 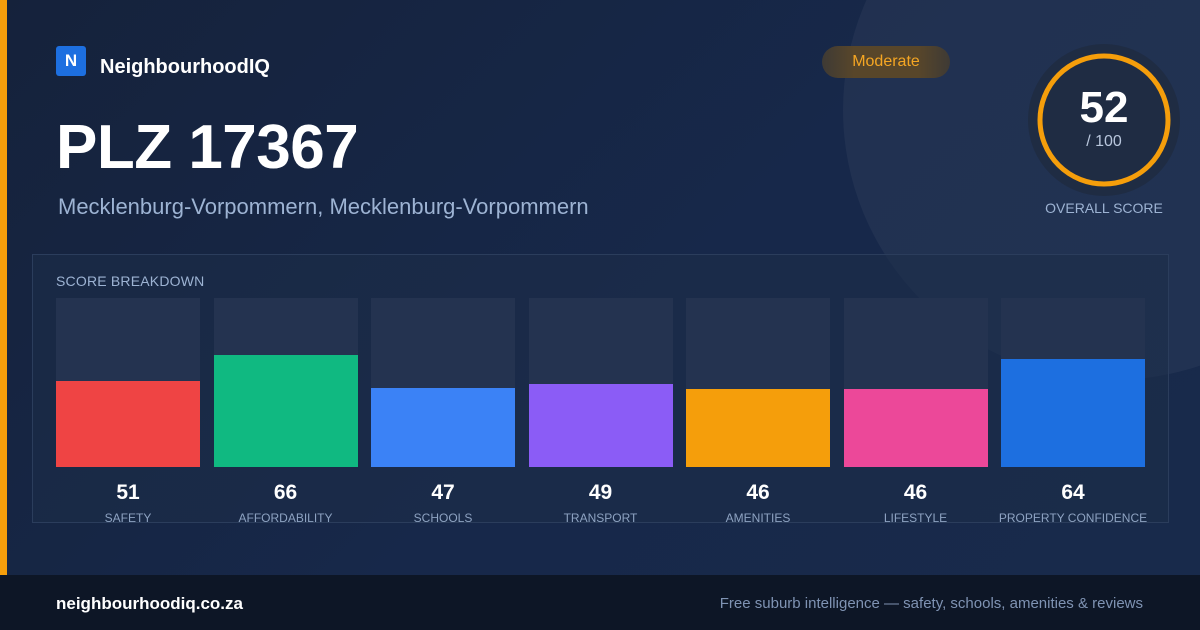 What do you see at coordinates (1073, 518) in the screenshot?
I see `bar-label: PROPERTY CONFIDENCE` at bounding box center [1073, 518].